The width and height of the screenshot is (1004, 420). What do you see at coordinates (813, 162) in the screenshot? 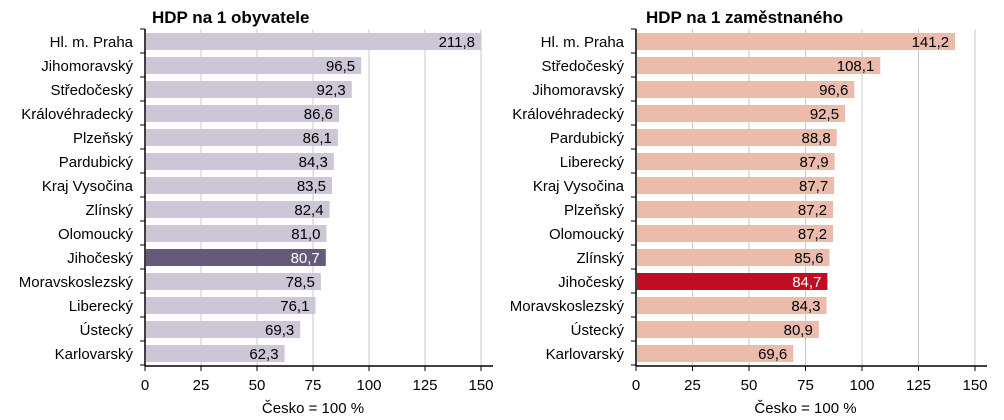
I see `data-label: 87,9` at bounding box center [813, 162].